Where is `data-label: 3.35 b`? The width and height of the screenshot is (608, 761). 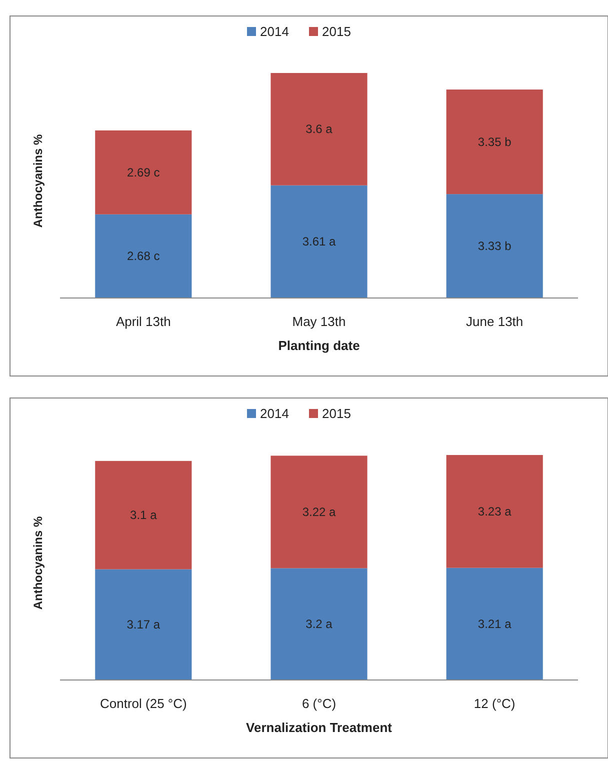 data-label: 3.35 b is located at coordinates (495, 141).